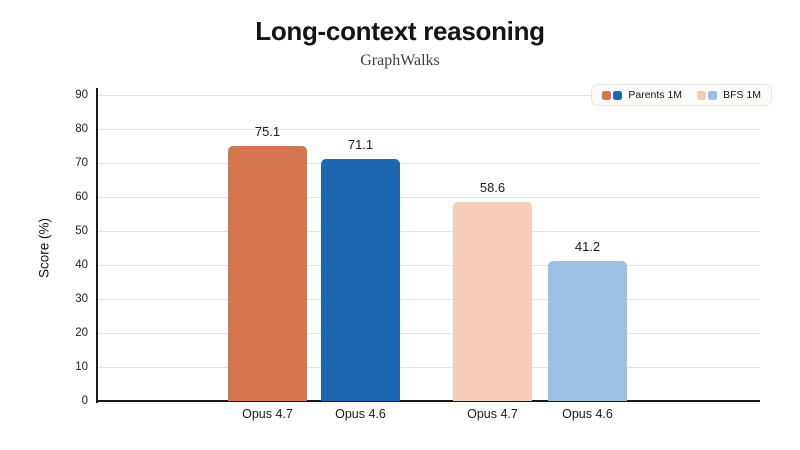 Image resolution: width=800 pixels, height=450 pixels. Describe the element at coordinates (492, 187) in the screenshot. I see `bar-value-label: 58.6` at that location.